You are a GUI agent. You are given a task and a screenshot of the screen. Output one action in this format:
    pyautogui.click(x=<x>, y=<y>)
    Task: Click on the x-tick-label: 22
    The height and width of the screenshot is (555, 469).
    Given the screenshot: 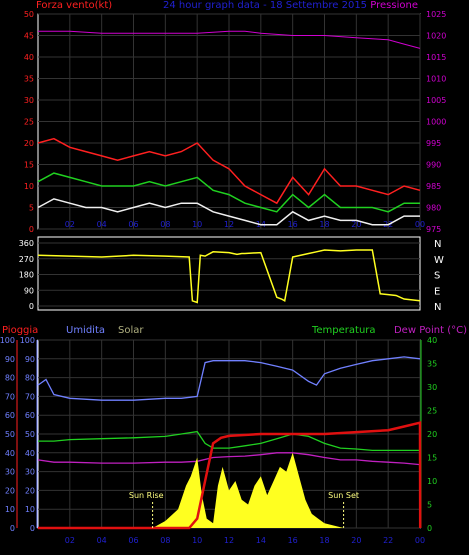 What is the action you would take?
    pyautogui.click(x=388, y=540)
    